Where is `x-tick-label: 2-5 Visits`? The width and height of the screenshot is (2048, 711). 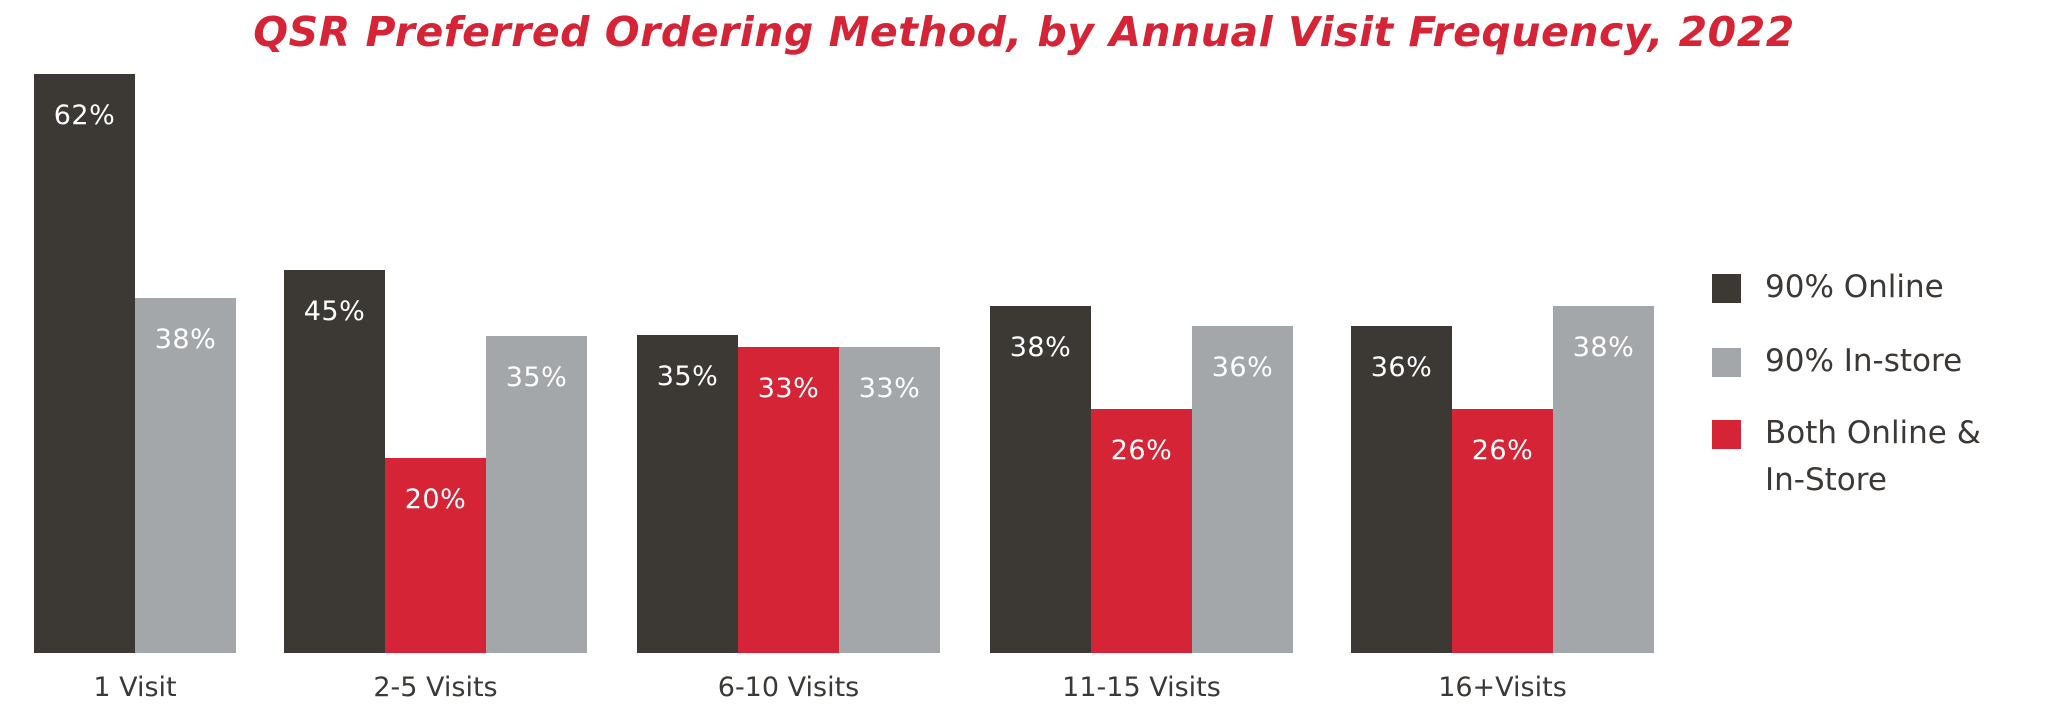
x-tick-label: 2-5 Visits is located at coordinates (435, 687).